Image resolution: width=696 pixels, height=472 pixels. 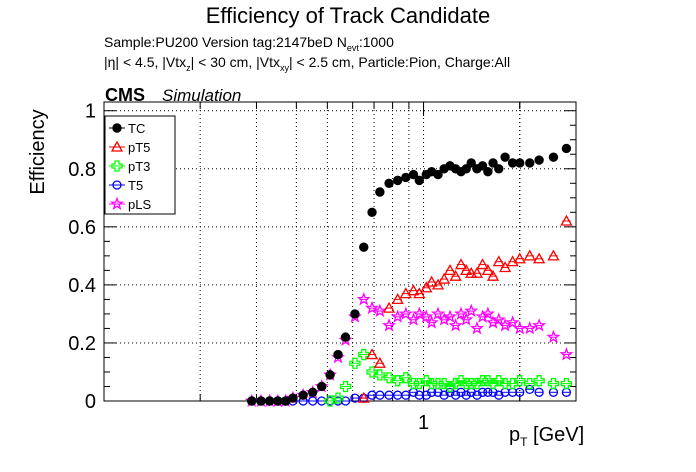 What do you see at coordinates (348, 15) in the screenshot?
I see `chart-title: Efficiency of Track Candidate` at bounding box center [348, 15].